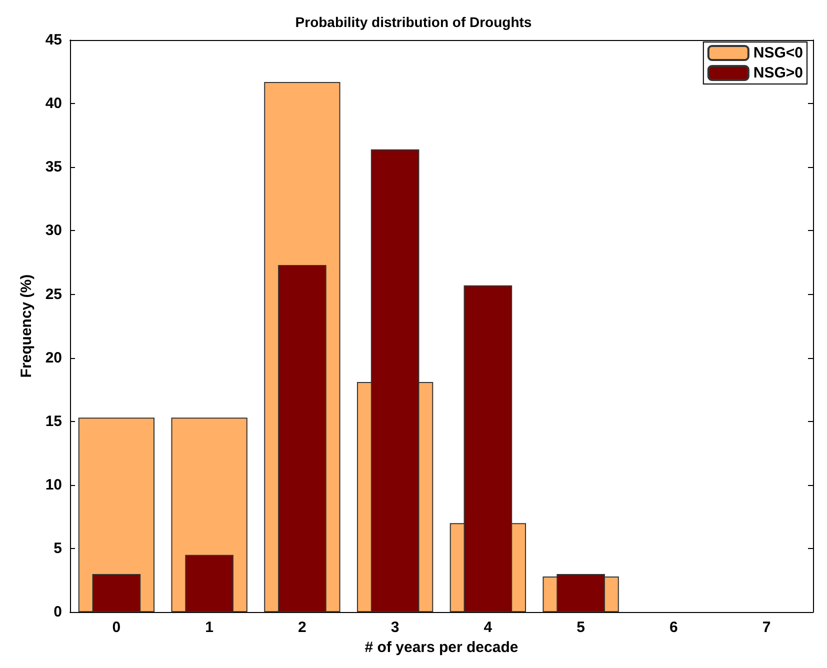 This screenshot has height=668, width=827. I want to click on x-tick-label: 7, so click(766, 627).